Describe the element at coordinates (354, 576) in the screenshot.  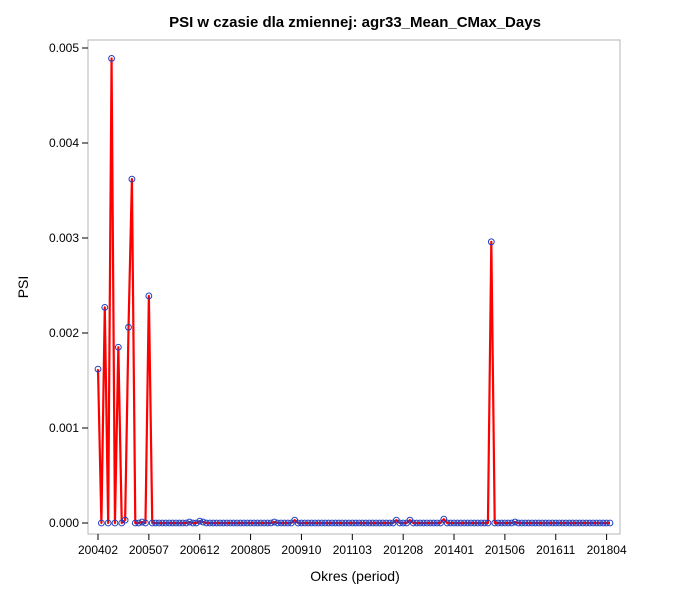
I see `x-axis-label: Okres (period)` at that location.